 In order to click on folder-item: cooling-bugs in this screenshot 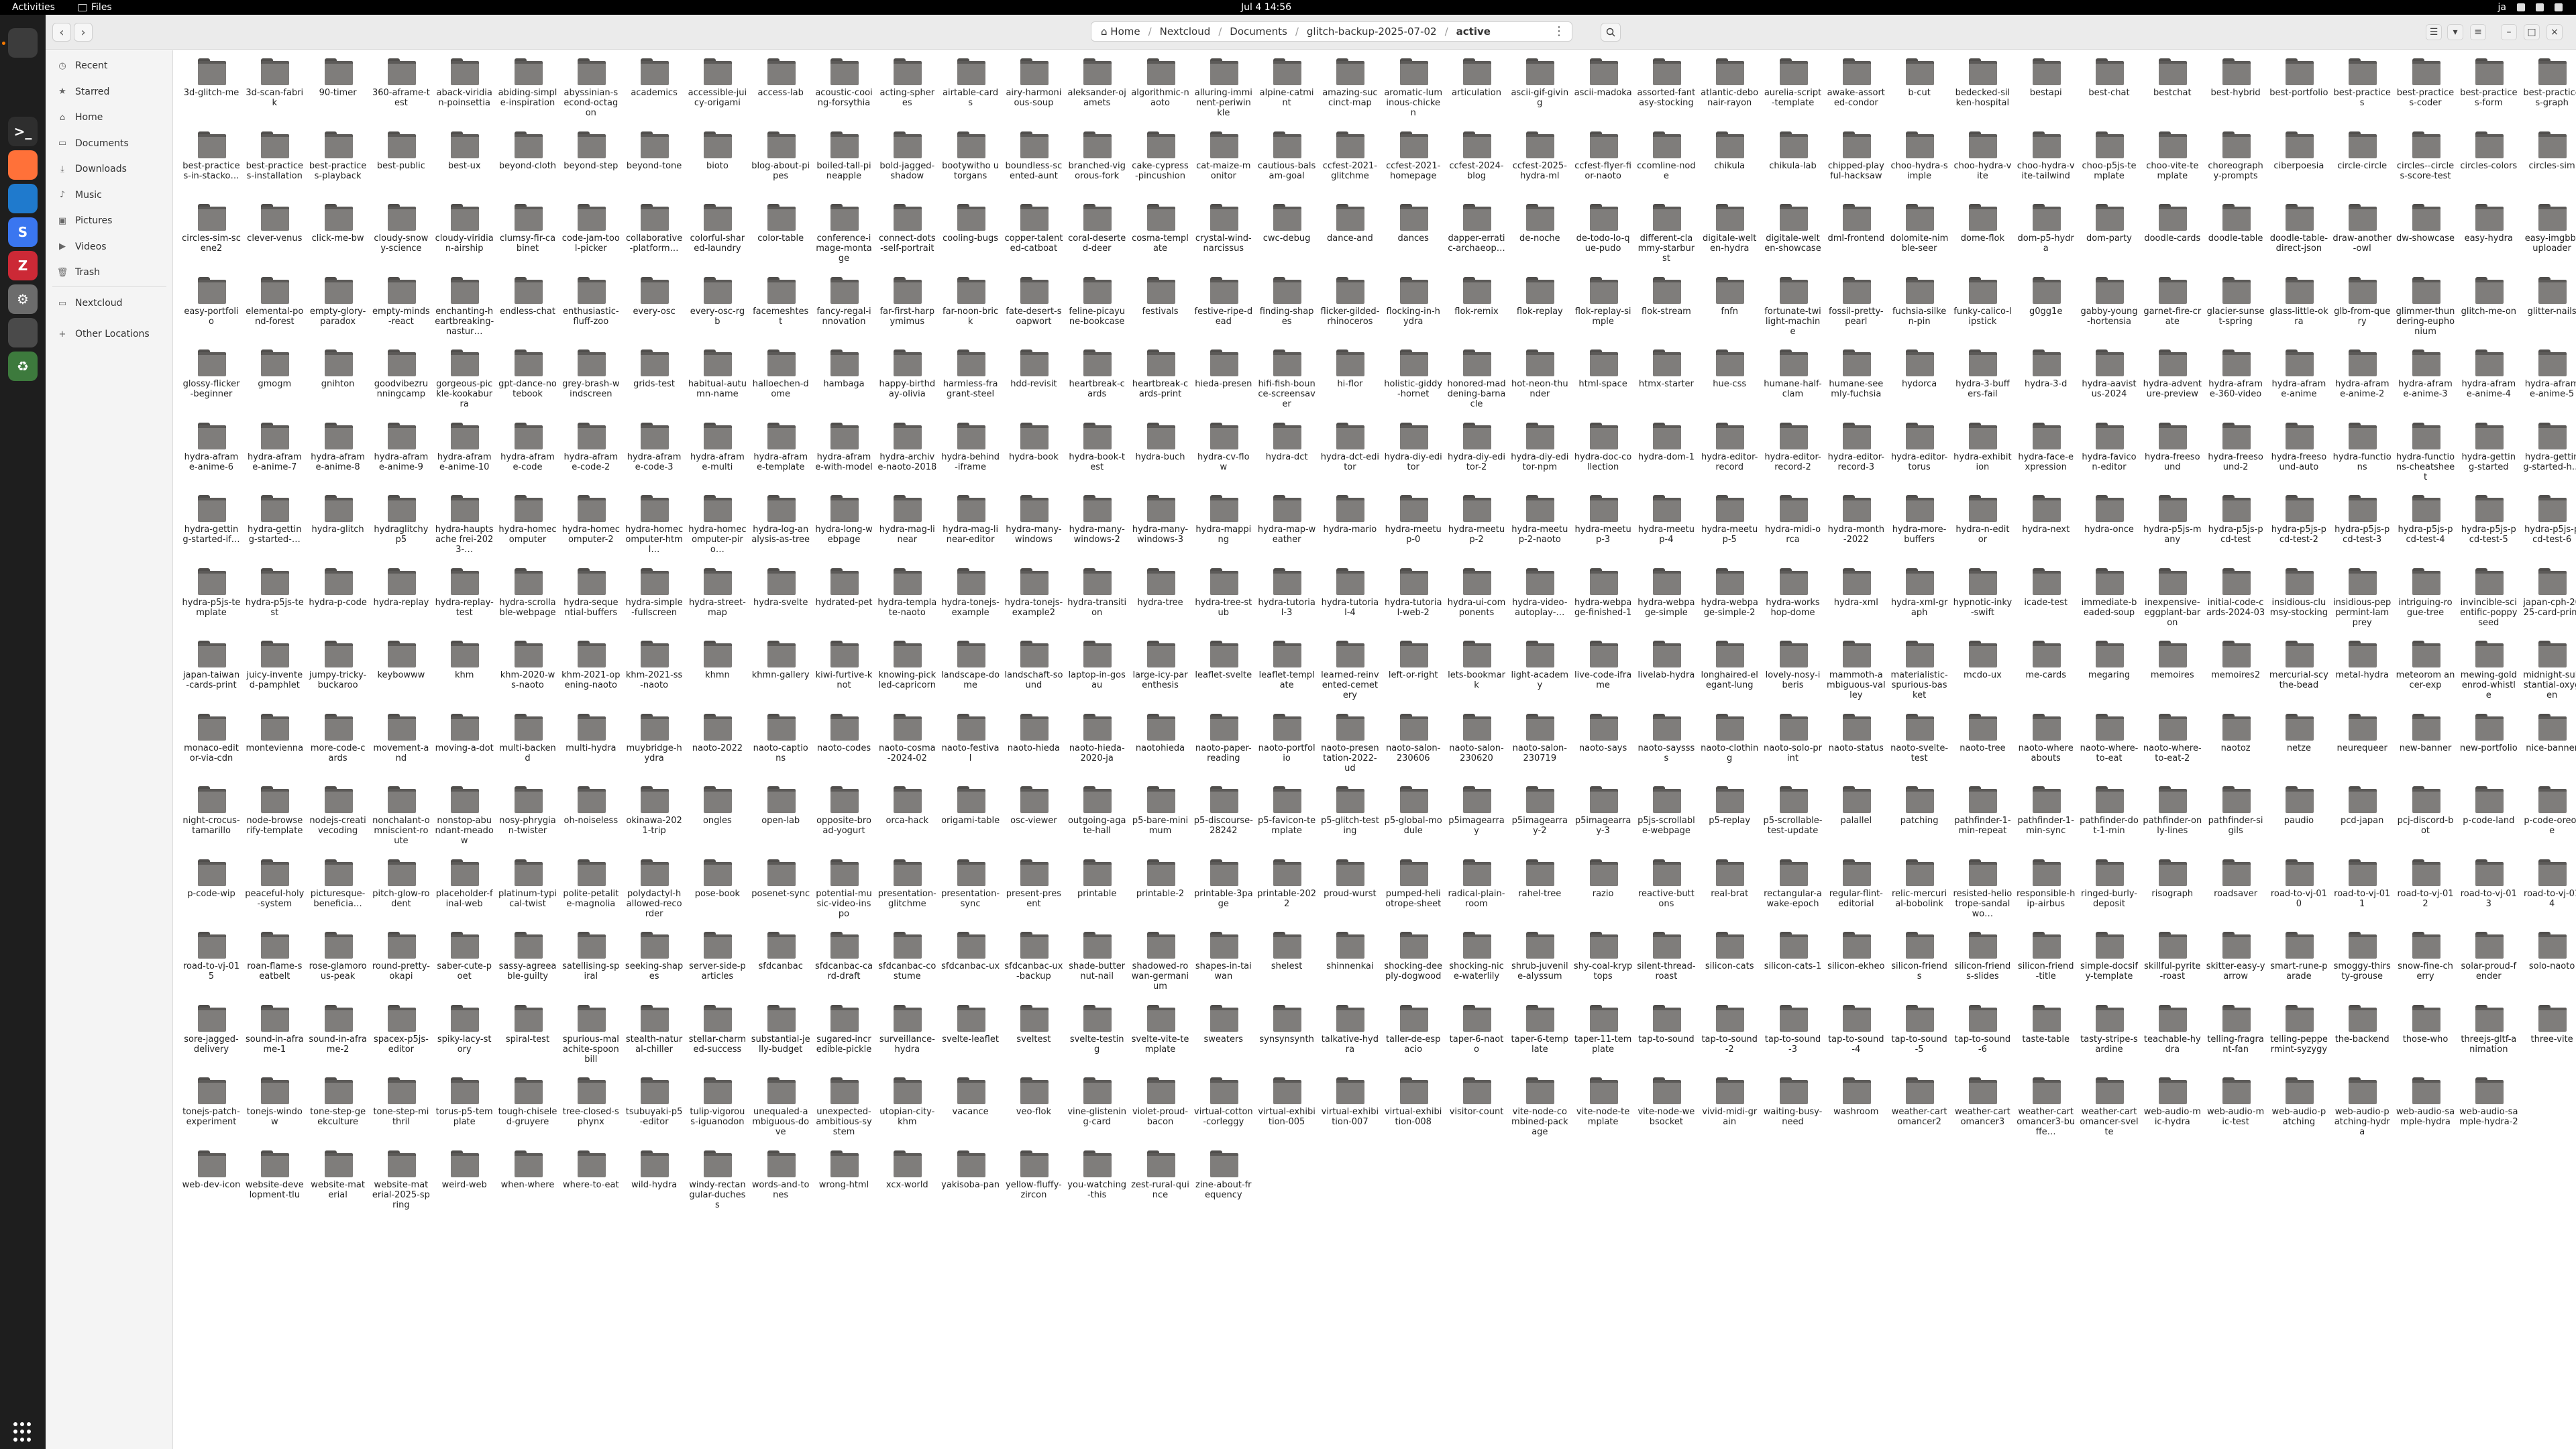, I will do `click(970, 237)`.